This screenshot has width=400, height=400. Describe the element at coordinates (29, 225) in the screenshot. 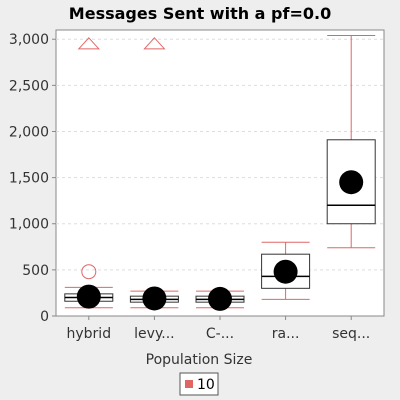

I see `y-tick-label: 1,000` at that location.